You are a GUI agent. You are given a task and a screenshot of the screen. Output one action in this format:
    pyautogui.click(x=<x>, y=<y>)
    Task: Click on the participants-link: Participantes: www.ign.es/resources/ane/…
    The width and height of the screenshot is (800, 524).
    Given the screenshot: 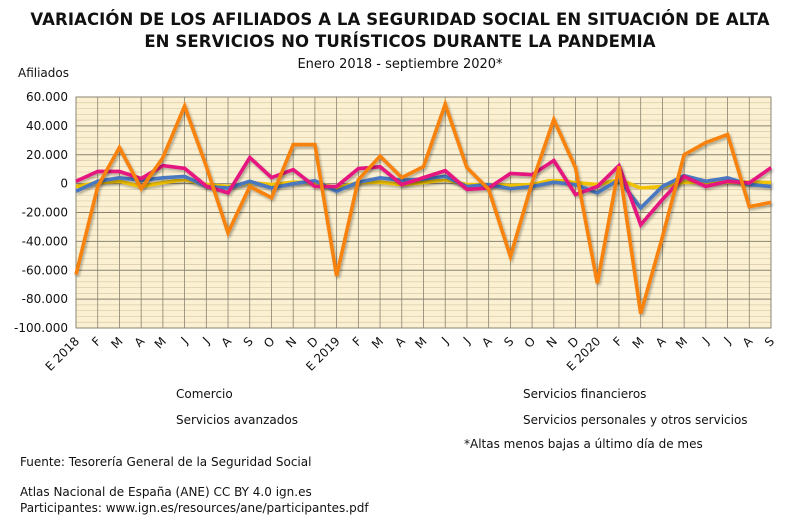 What is the action you would take?
    pyautogui.click(x=194, y=508)
    